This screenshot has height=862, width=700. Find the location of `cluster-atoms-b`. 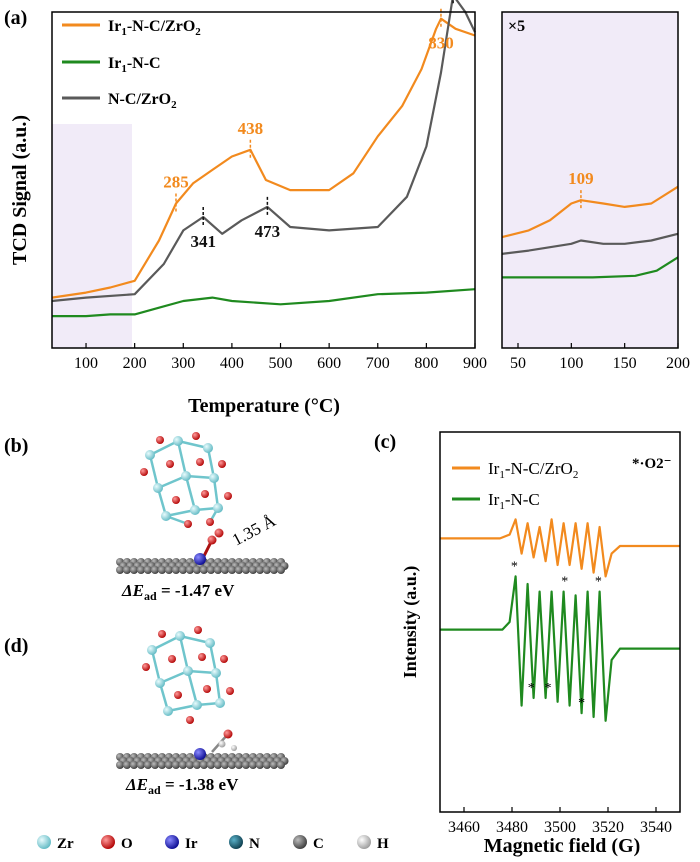

cluster-atoms-b is located at coordinates (186, 494).